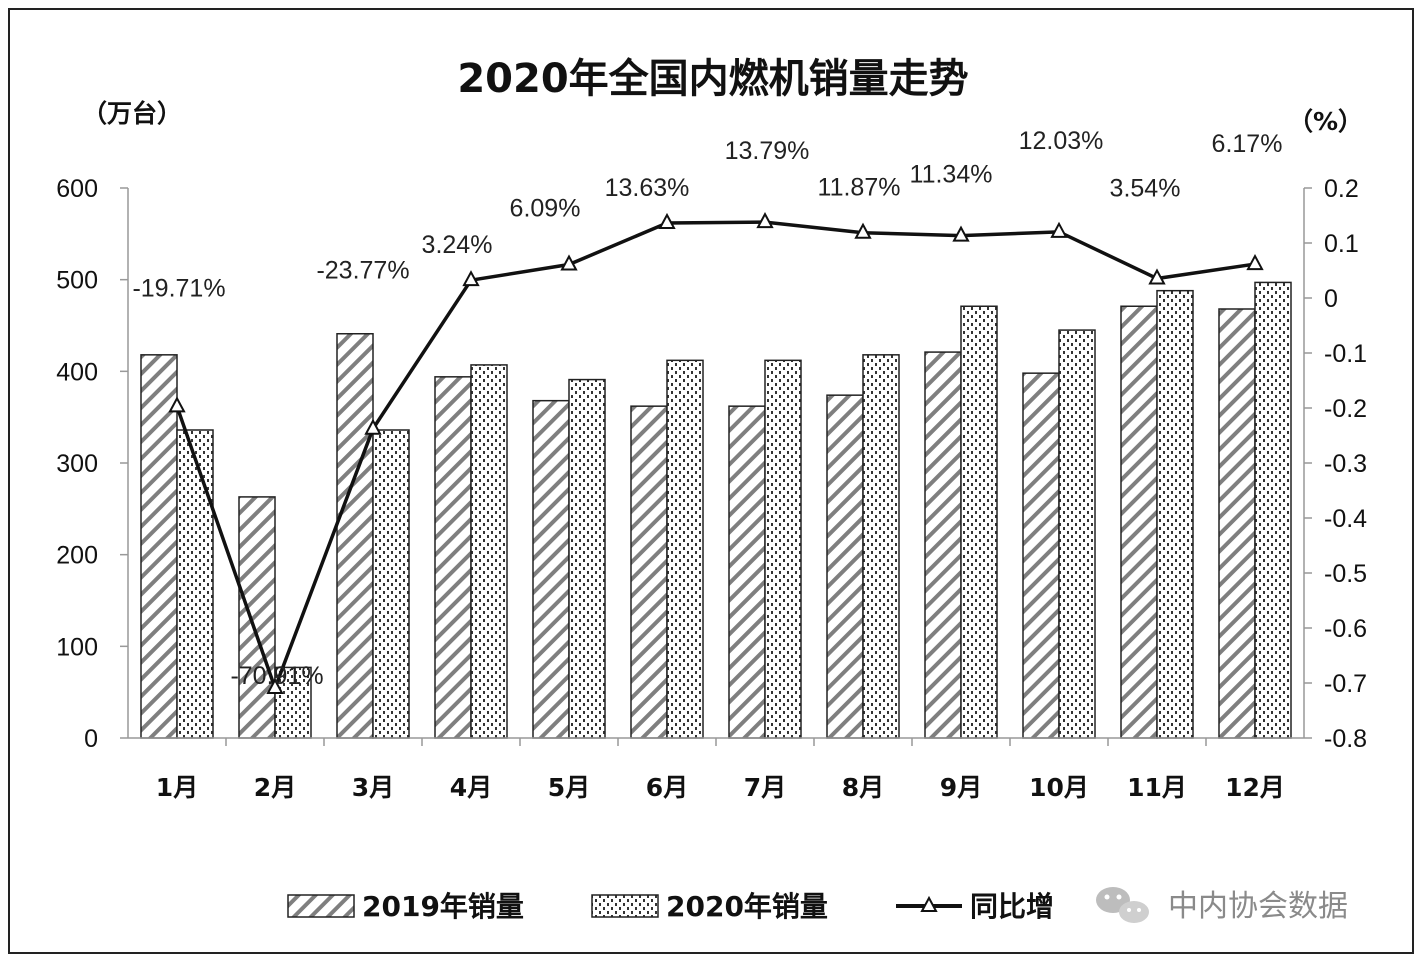 This screenshot has height=966, width=1426. What do you see at coordinates (1331, 299) in the screenshot?
I see `right-tick-label: 0` at bounding box center [1331, 299].